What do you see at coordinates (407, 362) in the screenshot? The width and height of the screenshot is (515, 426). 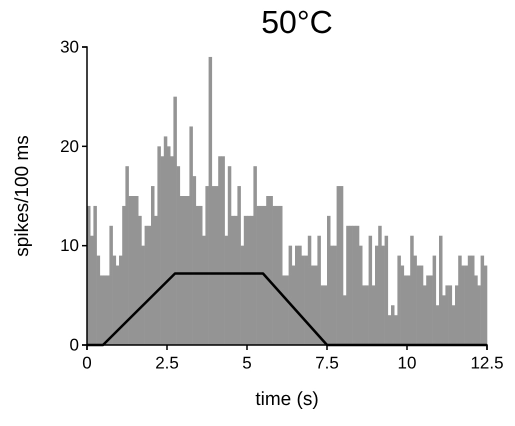 I see `x-tick-label: 10` at bounding box center [407, 362].